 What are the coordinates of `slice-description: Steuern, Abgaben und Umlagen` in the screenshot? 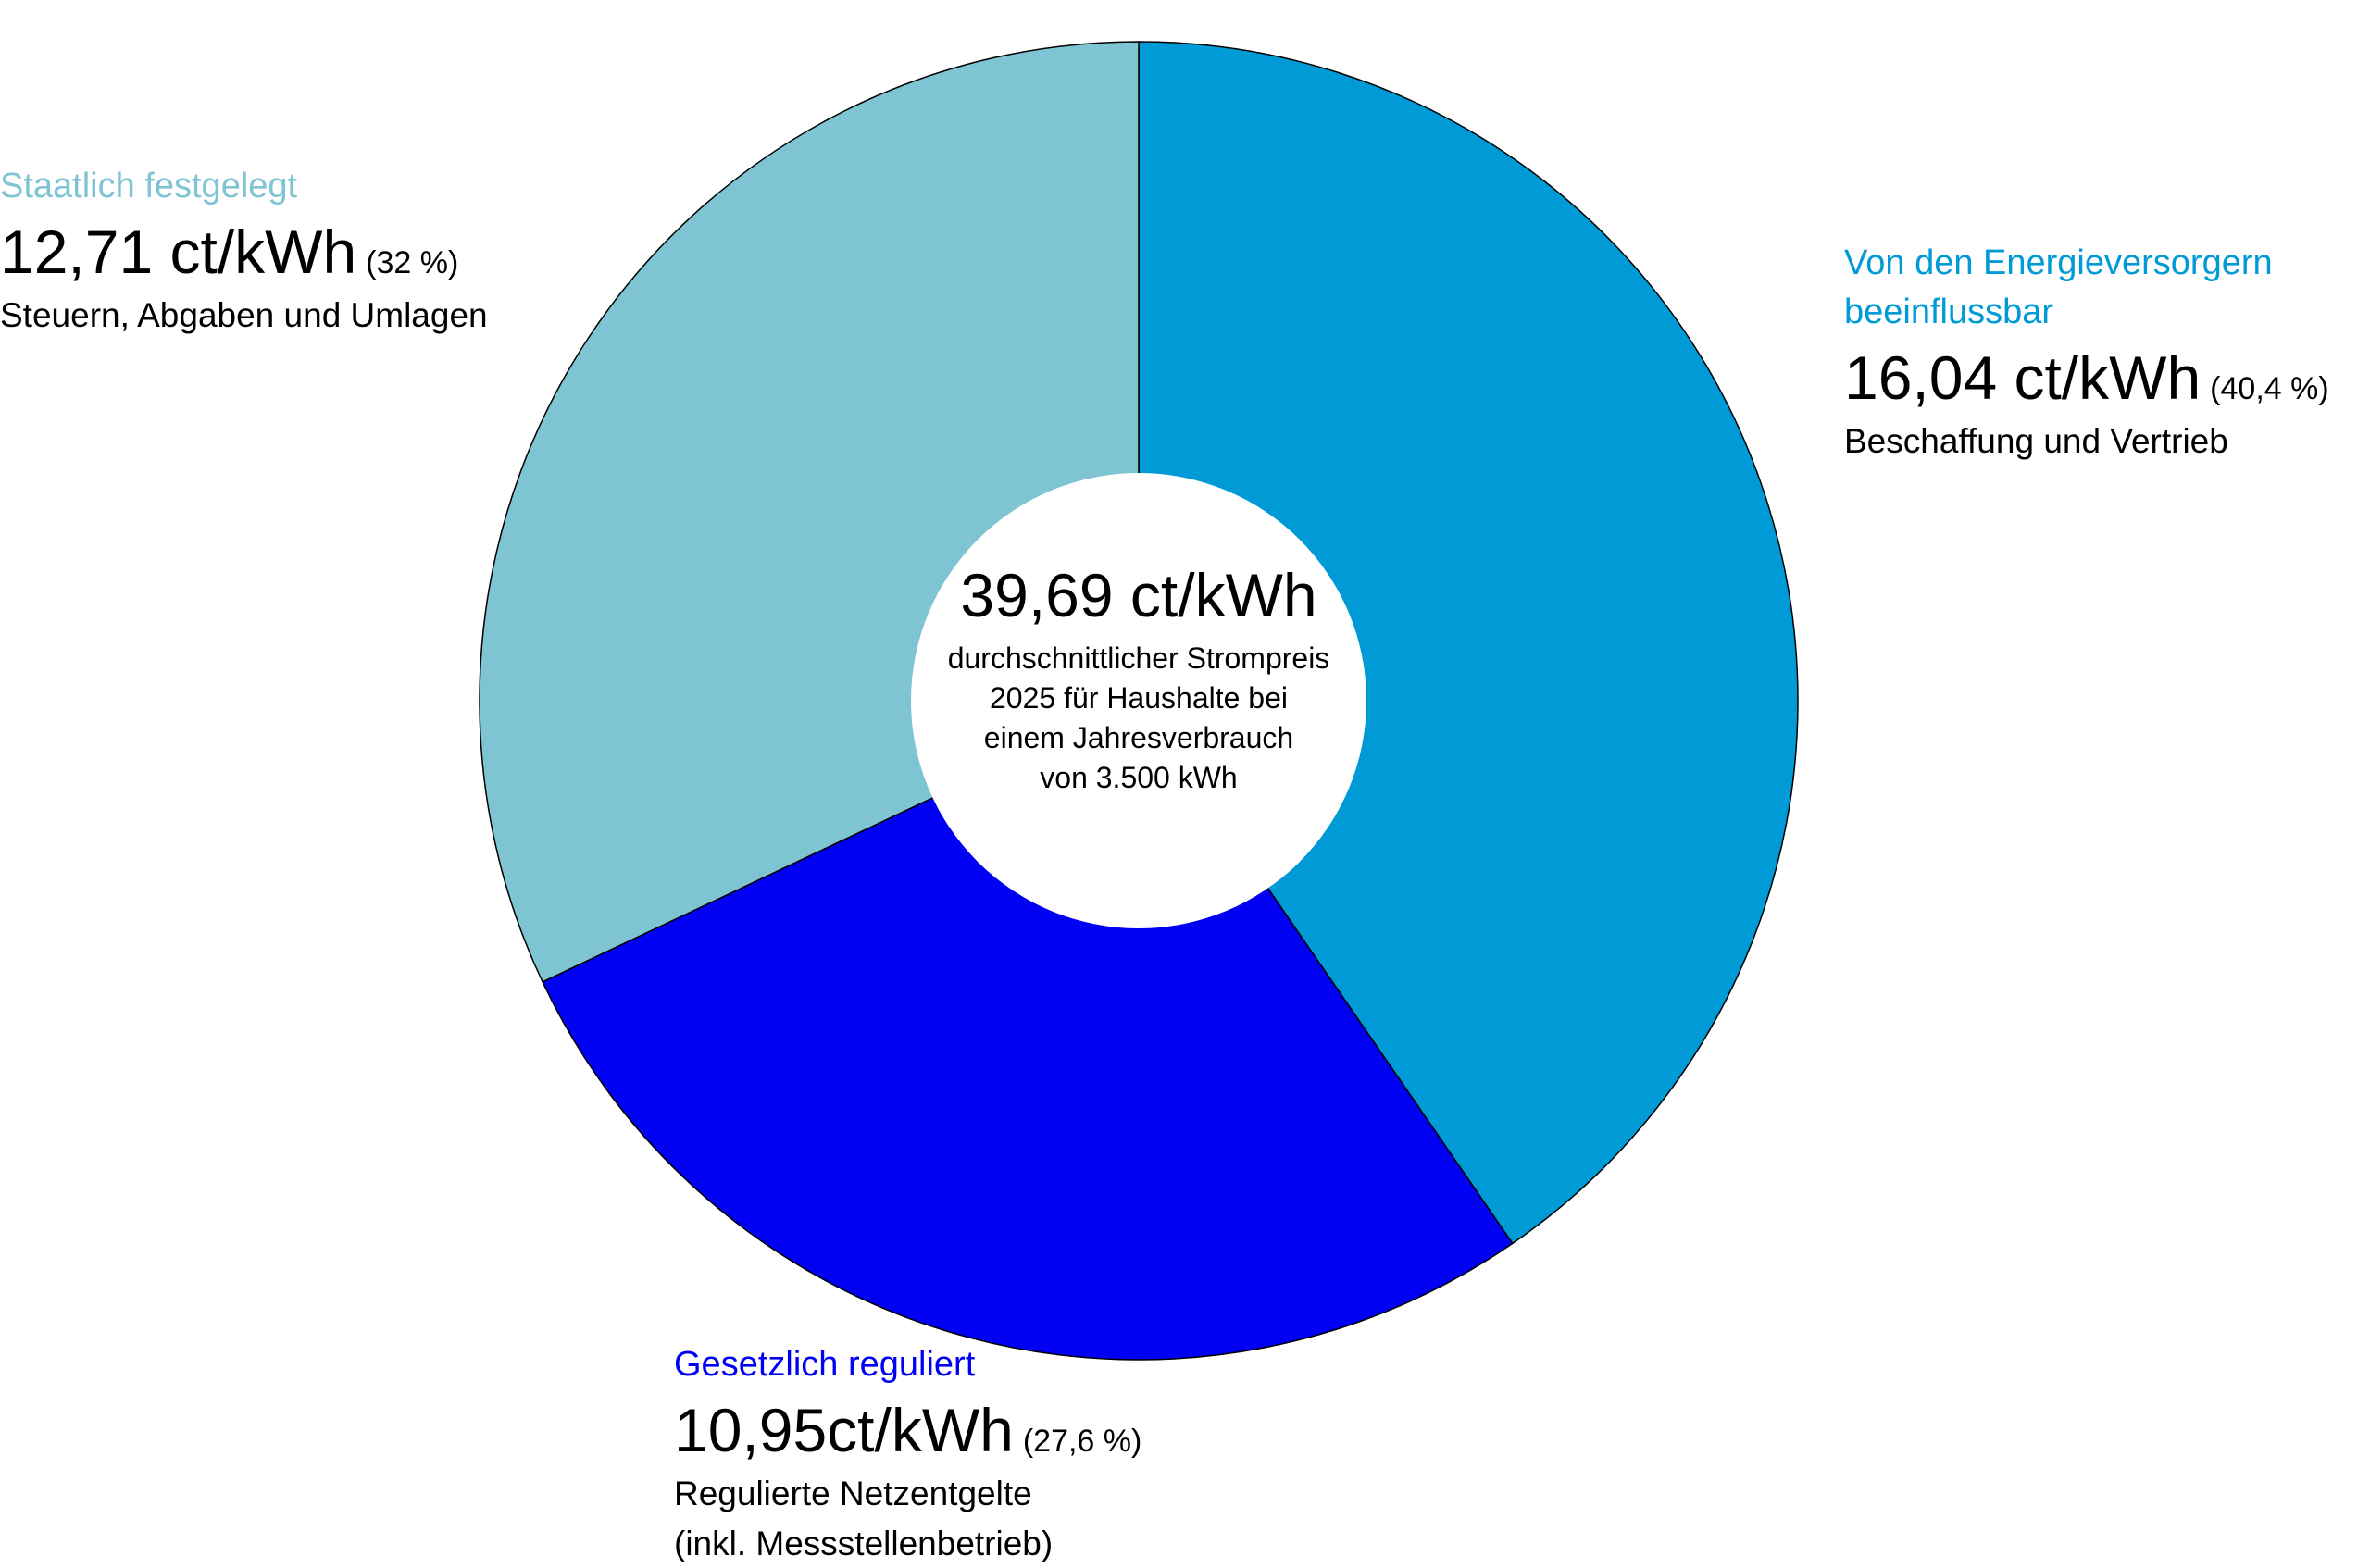 It's located at (244, 315).